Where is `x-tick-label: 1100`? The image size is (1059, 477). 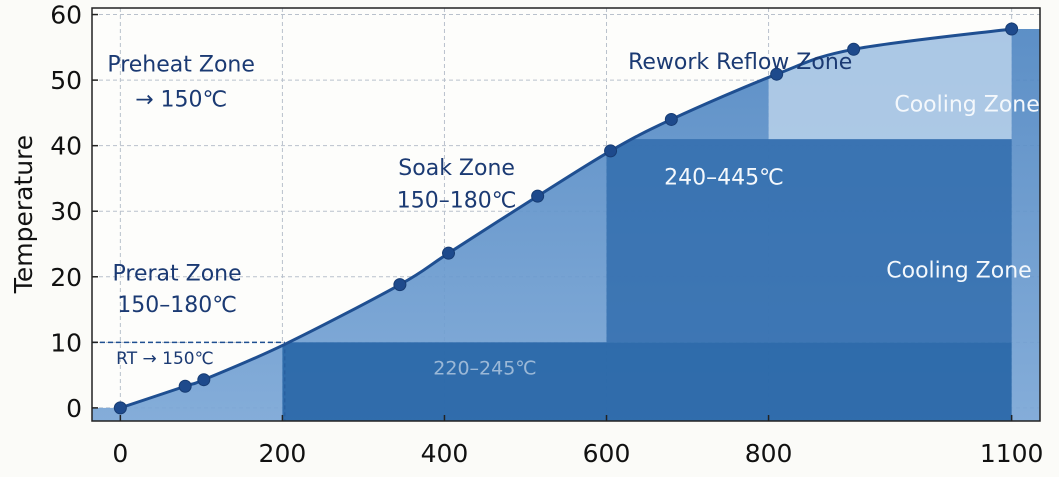
x-tick-label: 1100 is located at coordinates (1012, 453).